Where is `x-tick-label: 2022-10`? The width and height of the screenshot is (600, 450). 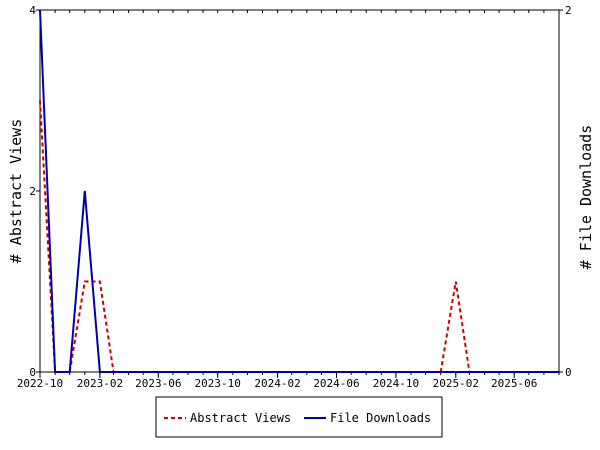
x-tick-label: 2022-10 is located at coordinates (40, 383).